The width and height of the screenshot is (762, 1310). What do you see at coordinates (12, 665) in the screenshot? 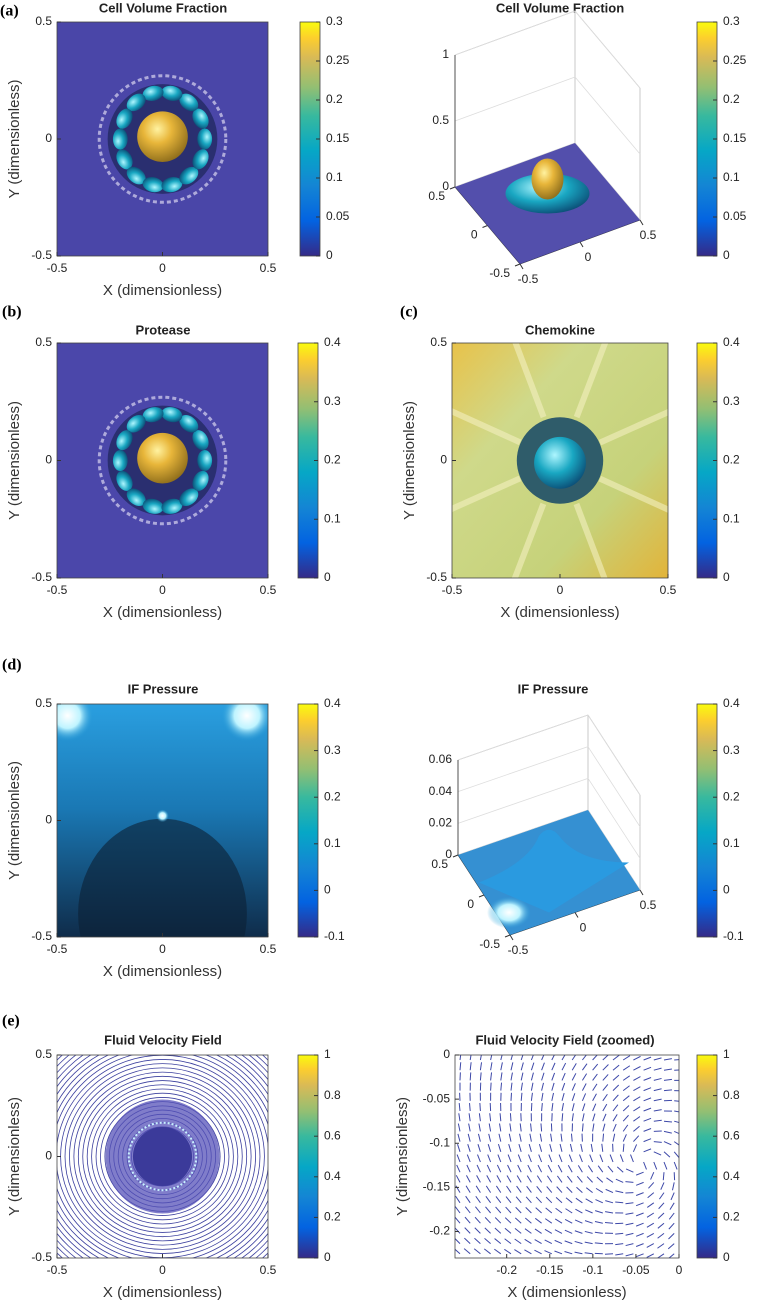
I see `panel-label: (d)` at bounding box center [12, 665].